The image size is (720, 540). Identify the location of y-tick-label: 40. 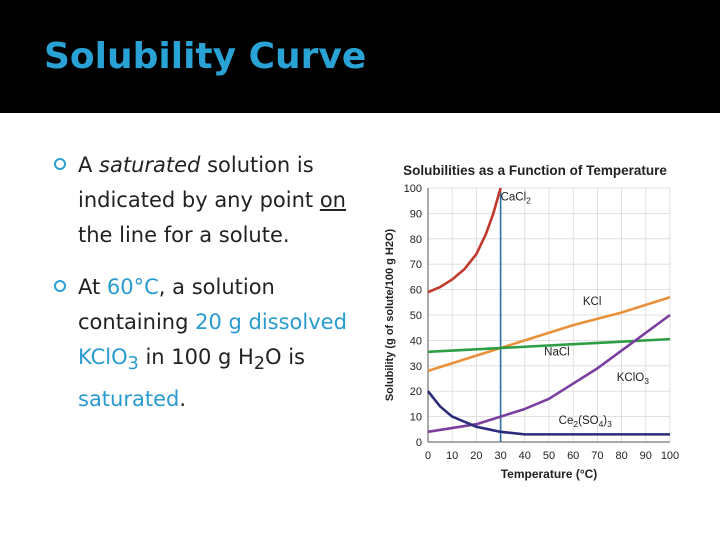
(416, 341).